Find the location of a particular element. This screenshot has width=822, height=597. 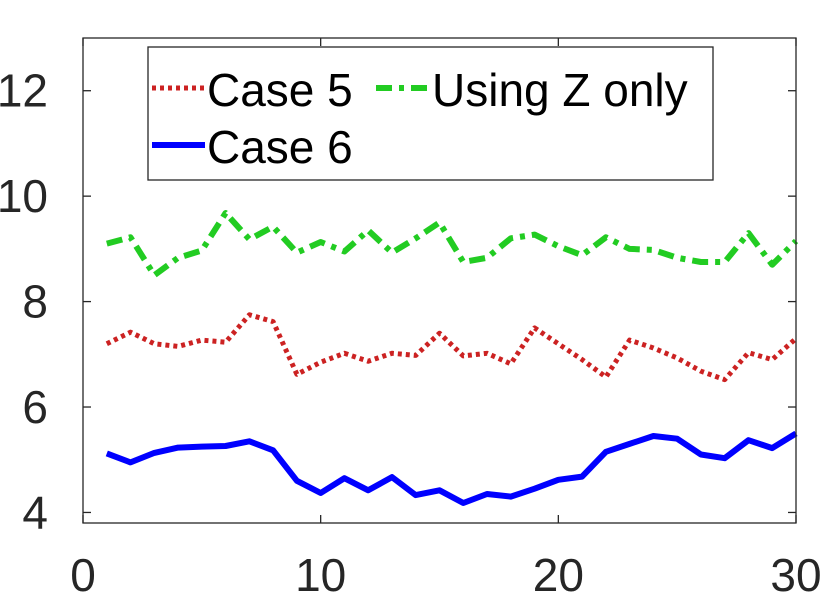

x-tick-label-0: 0 is located at coordinates (83, 573).